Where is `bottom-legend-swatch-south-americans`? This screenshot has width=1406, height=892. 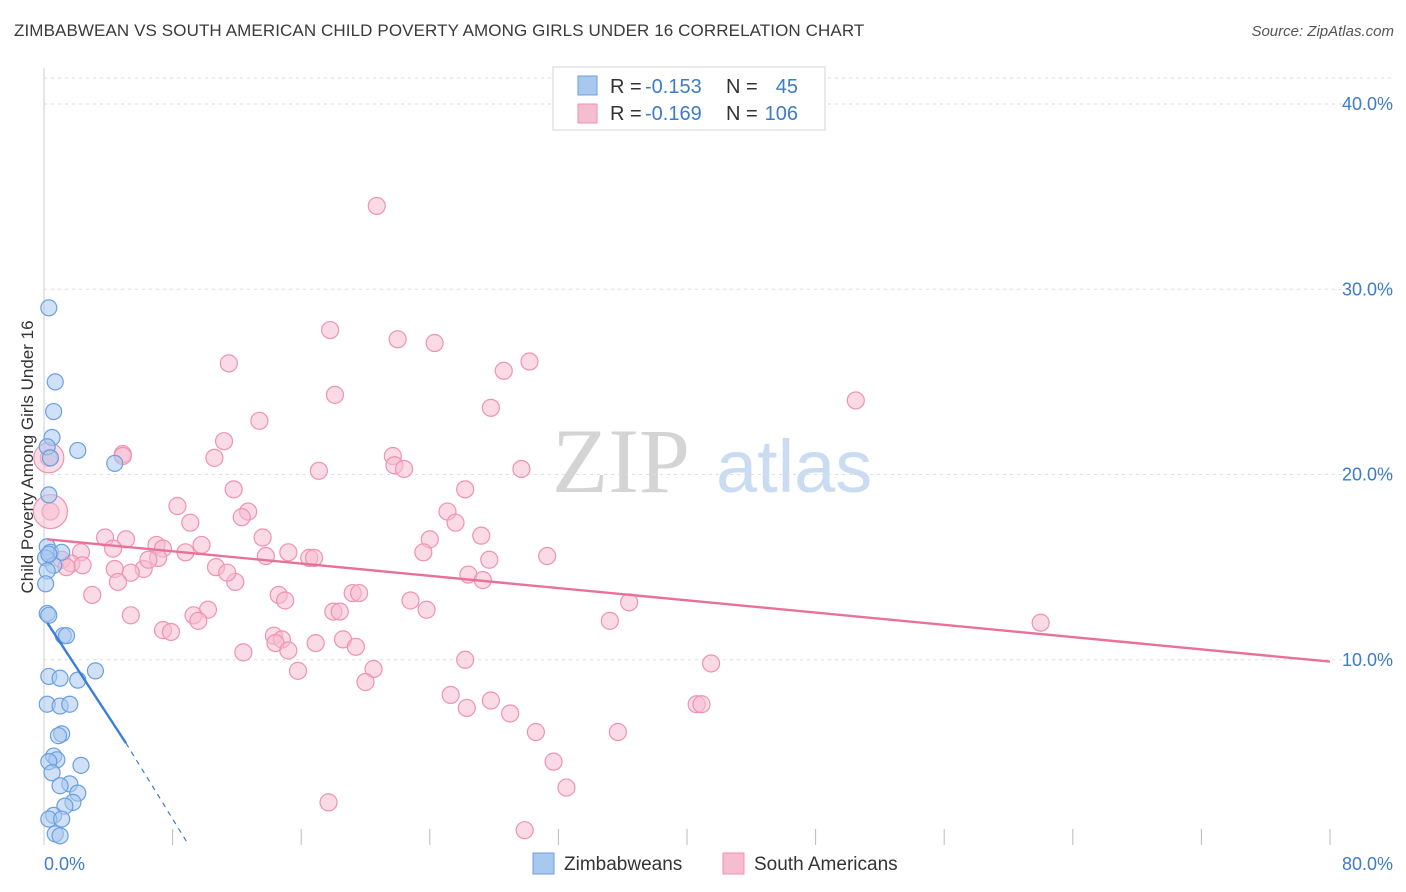
bottom-legend-swatch-south-americans is located at coordinates (733, 863).